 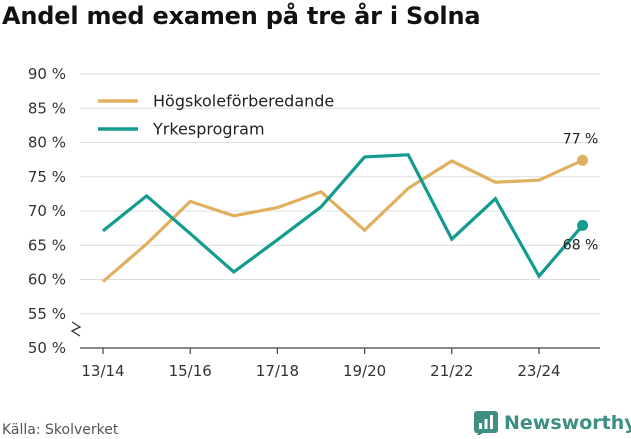 What do you see at coordinates (102, 371) in the screenshot?
I see `x-tick-label: 13/14` at bounding box center [102, 371].